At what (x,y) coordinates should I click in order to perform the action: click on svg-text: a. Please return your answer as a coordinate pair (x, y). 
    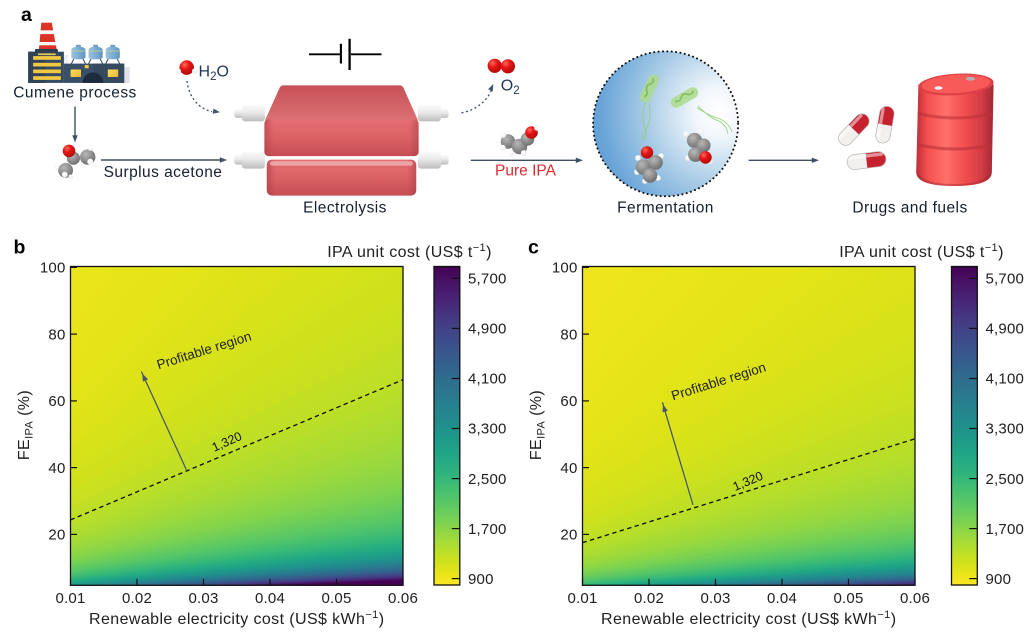
    Looking at the image, I should click on (26, 15).